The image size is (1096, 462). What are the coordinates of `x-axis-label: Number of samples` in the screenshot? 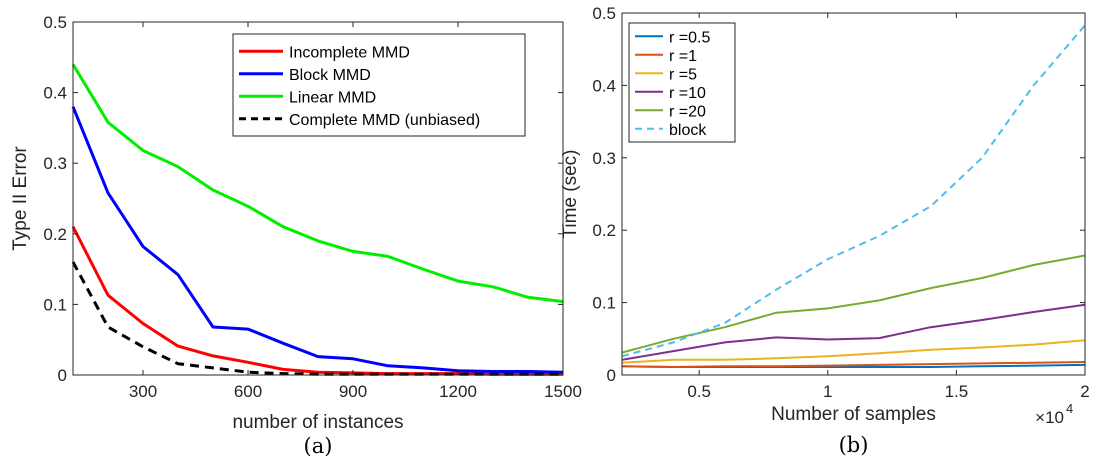 It's located at (853, 414).